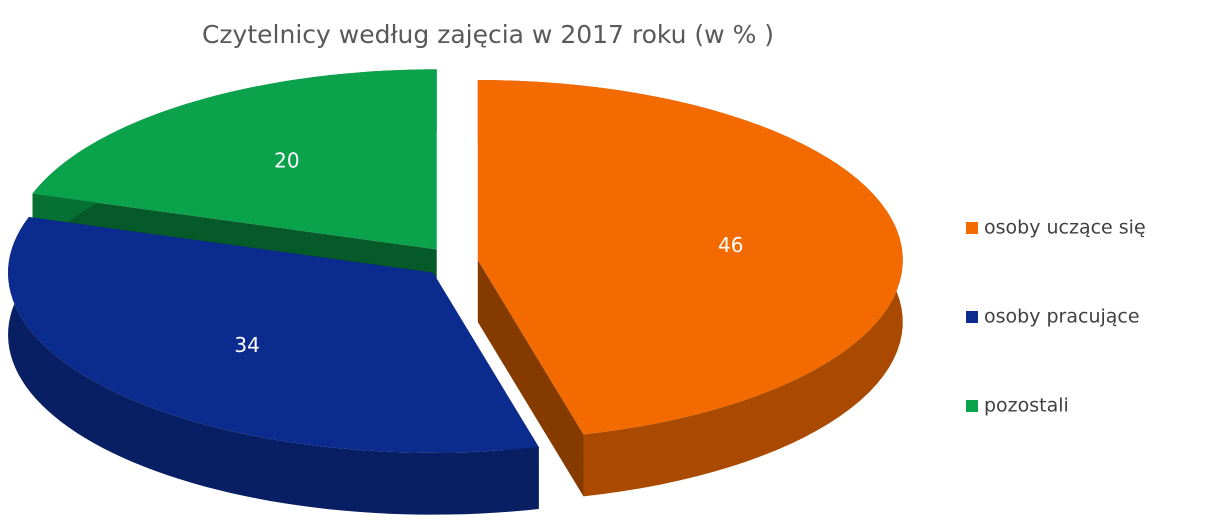 This screenshot has height=520, width=1206. I want to click on legend: osoby uczące się osoby pracujące pozostali, so click(1056, 317).